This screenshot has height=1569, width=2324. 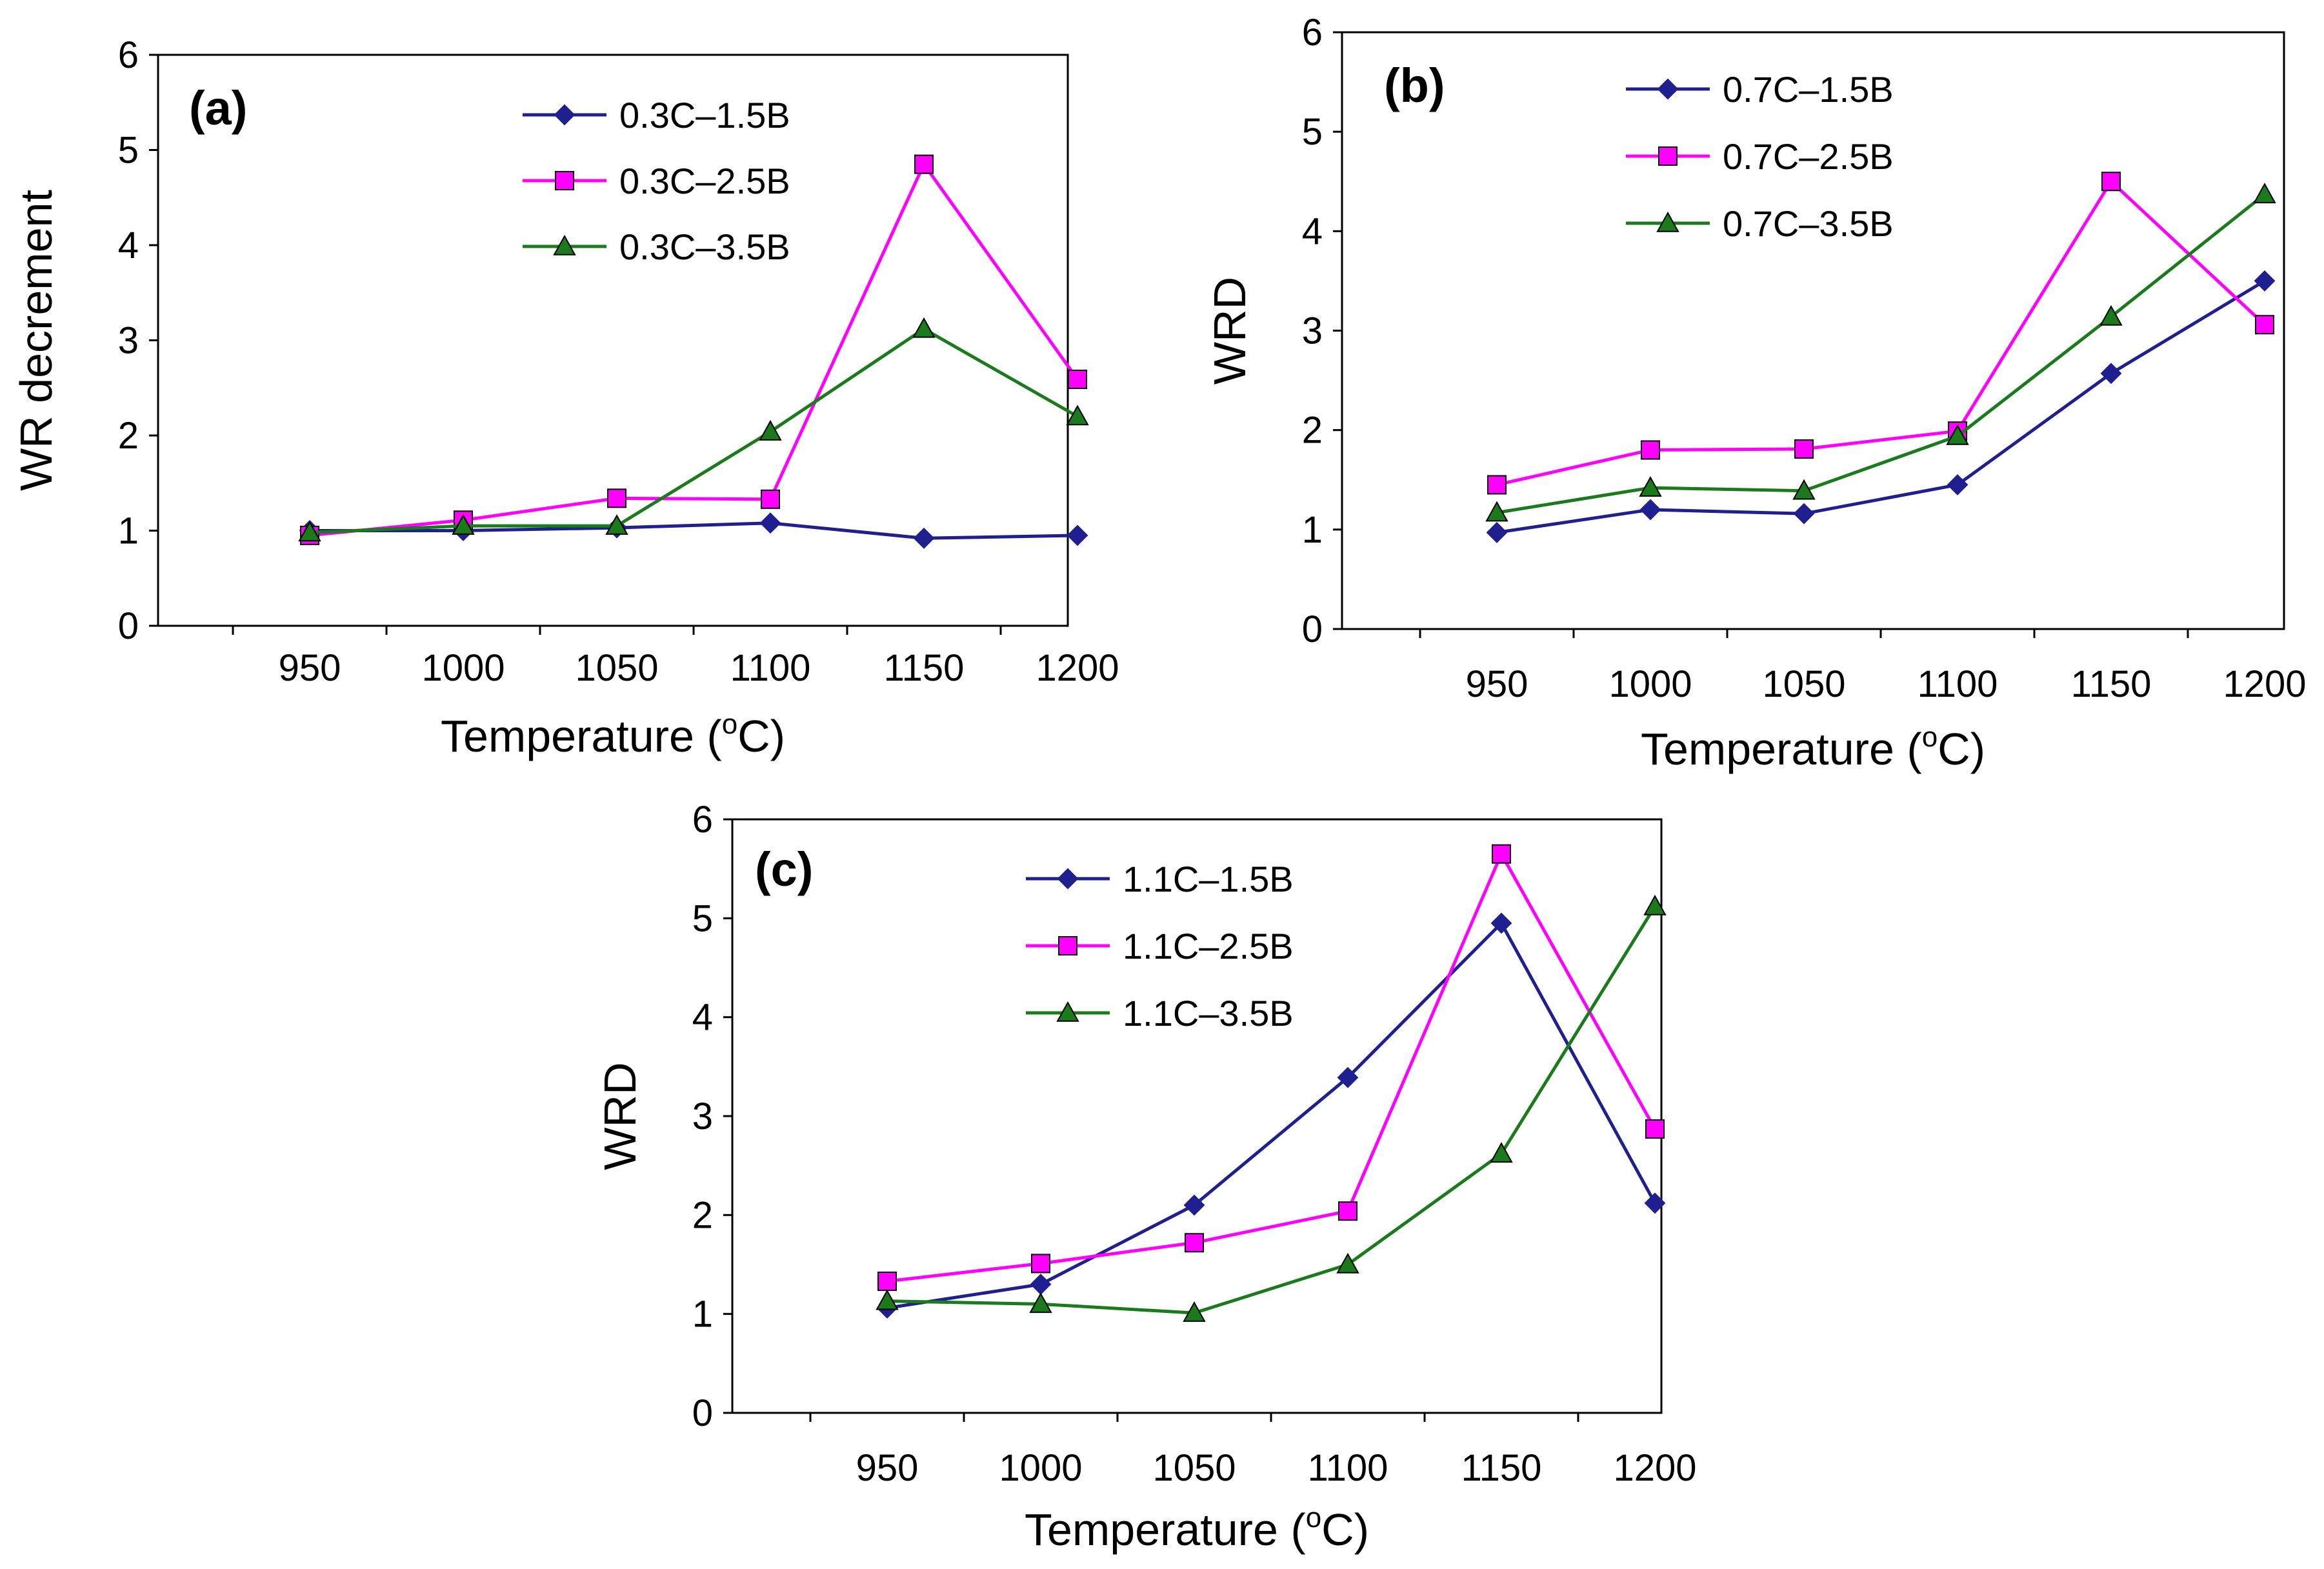 I want to click on legend-label: 0.7C–1.5B, so click(x=1808, y=89).